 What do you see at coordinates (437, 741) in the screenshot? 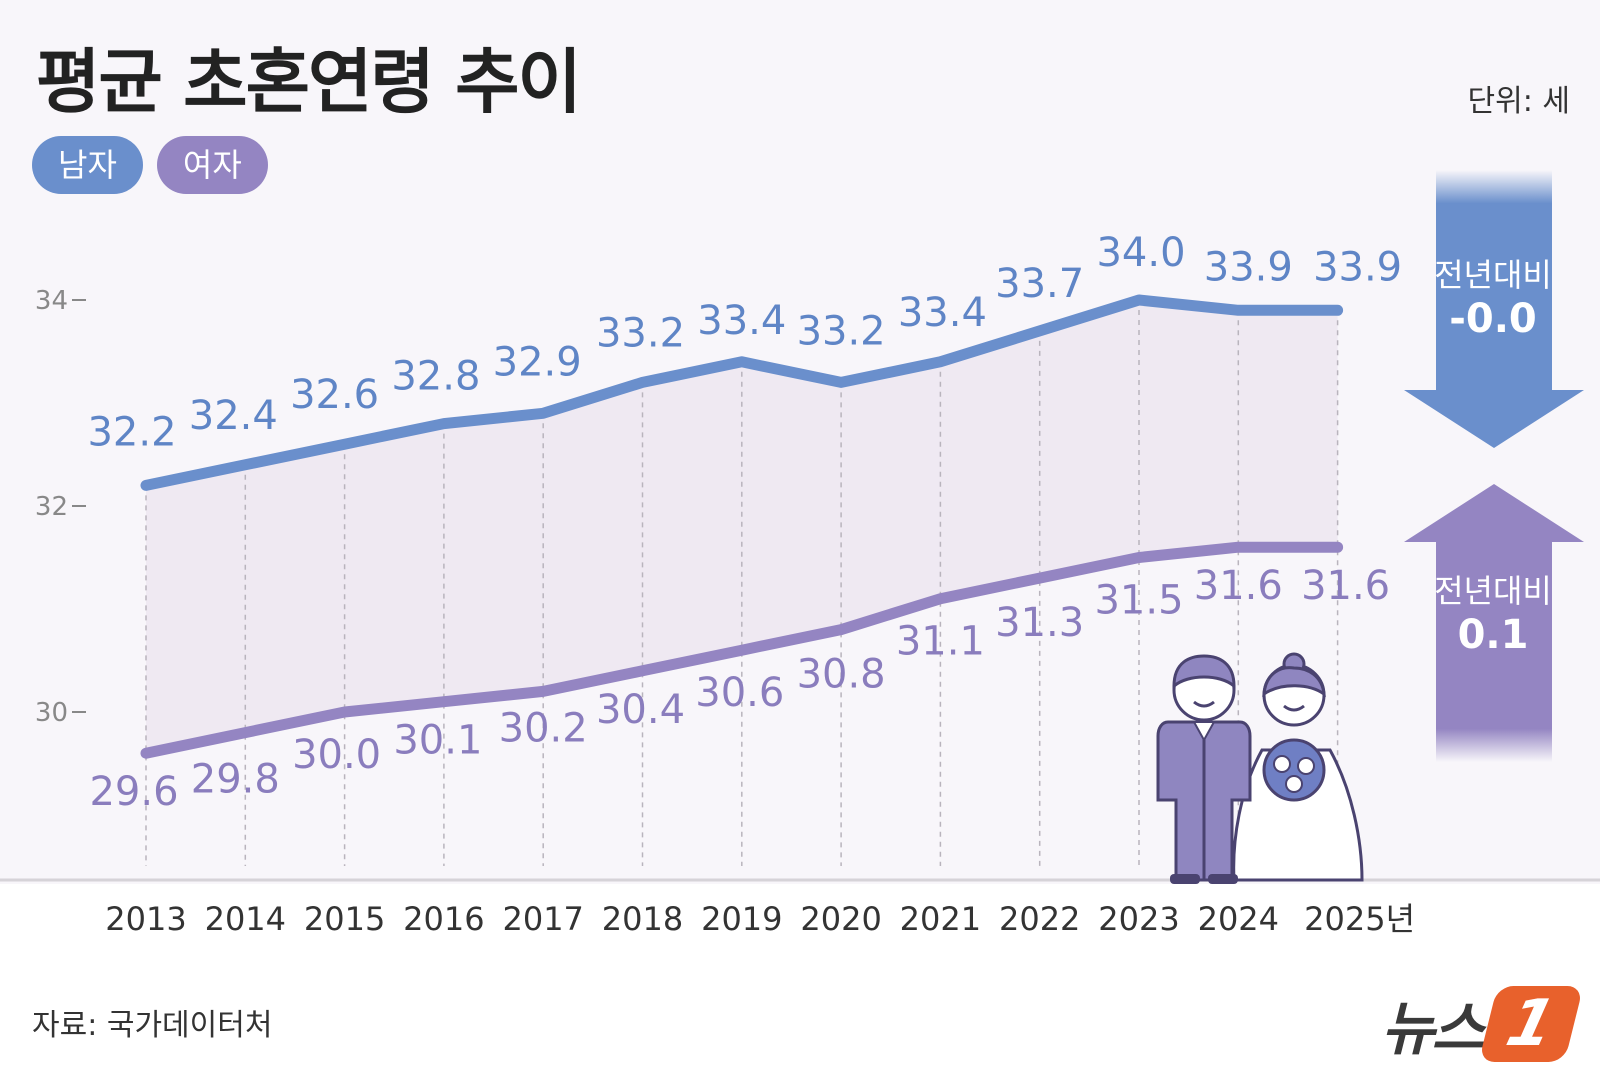
I see `women-data-label: 30.1` at bounding box center [437, 741].